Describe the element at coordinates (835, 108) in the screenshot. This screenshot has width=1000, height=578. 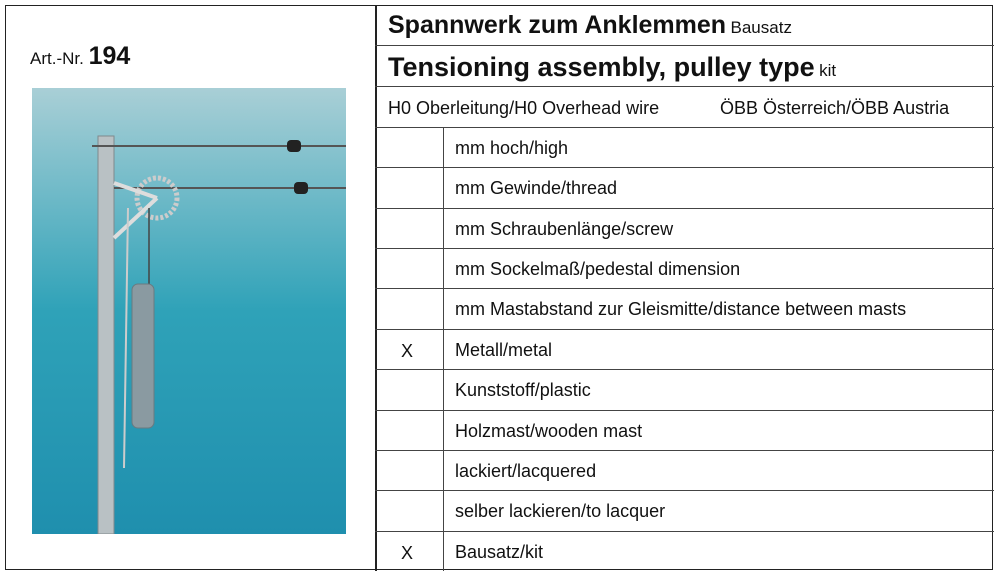
I see `header-right: ÖBB Österreich/ÖBB Austria` at that location.